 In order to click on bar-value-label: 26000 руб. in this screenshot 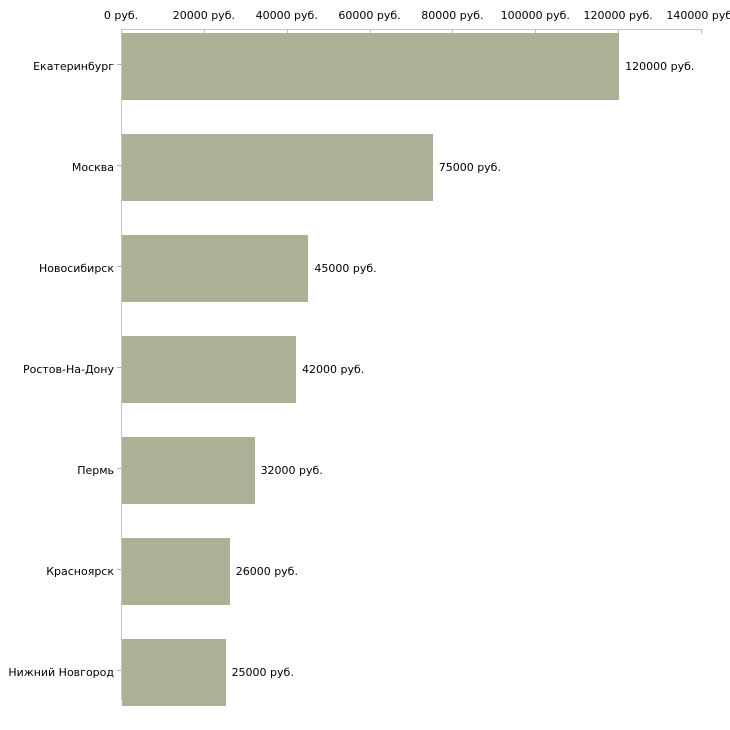, I will do `click(266, 571)`.